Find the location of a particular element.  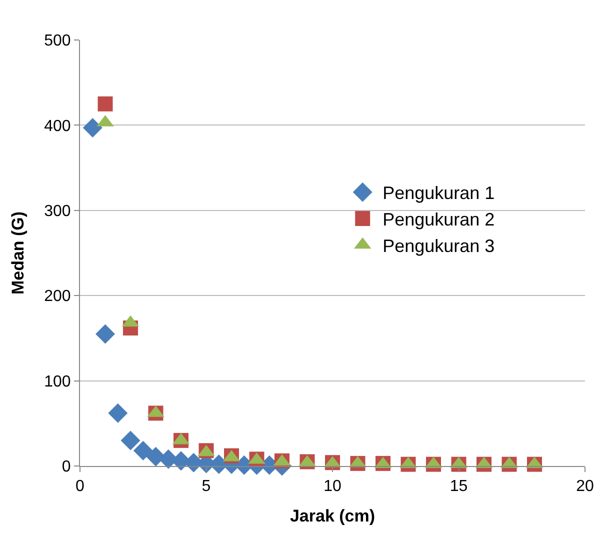

x-tick-label: 5 is located at coordinates (206, 487).